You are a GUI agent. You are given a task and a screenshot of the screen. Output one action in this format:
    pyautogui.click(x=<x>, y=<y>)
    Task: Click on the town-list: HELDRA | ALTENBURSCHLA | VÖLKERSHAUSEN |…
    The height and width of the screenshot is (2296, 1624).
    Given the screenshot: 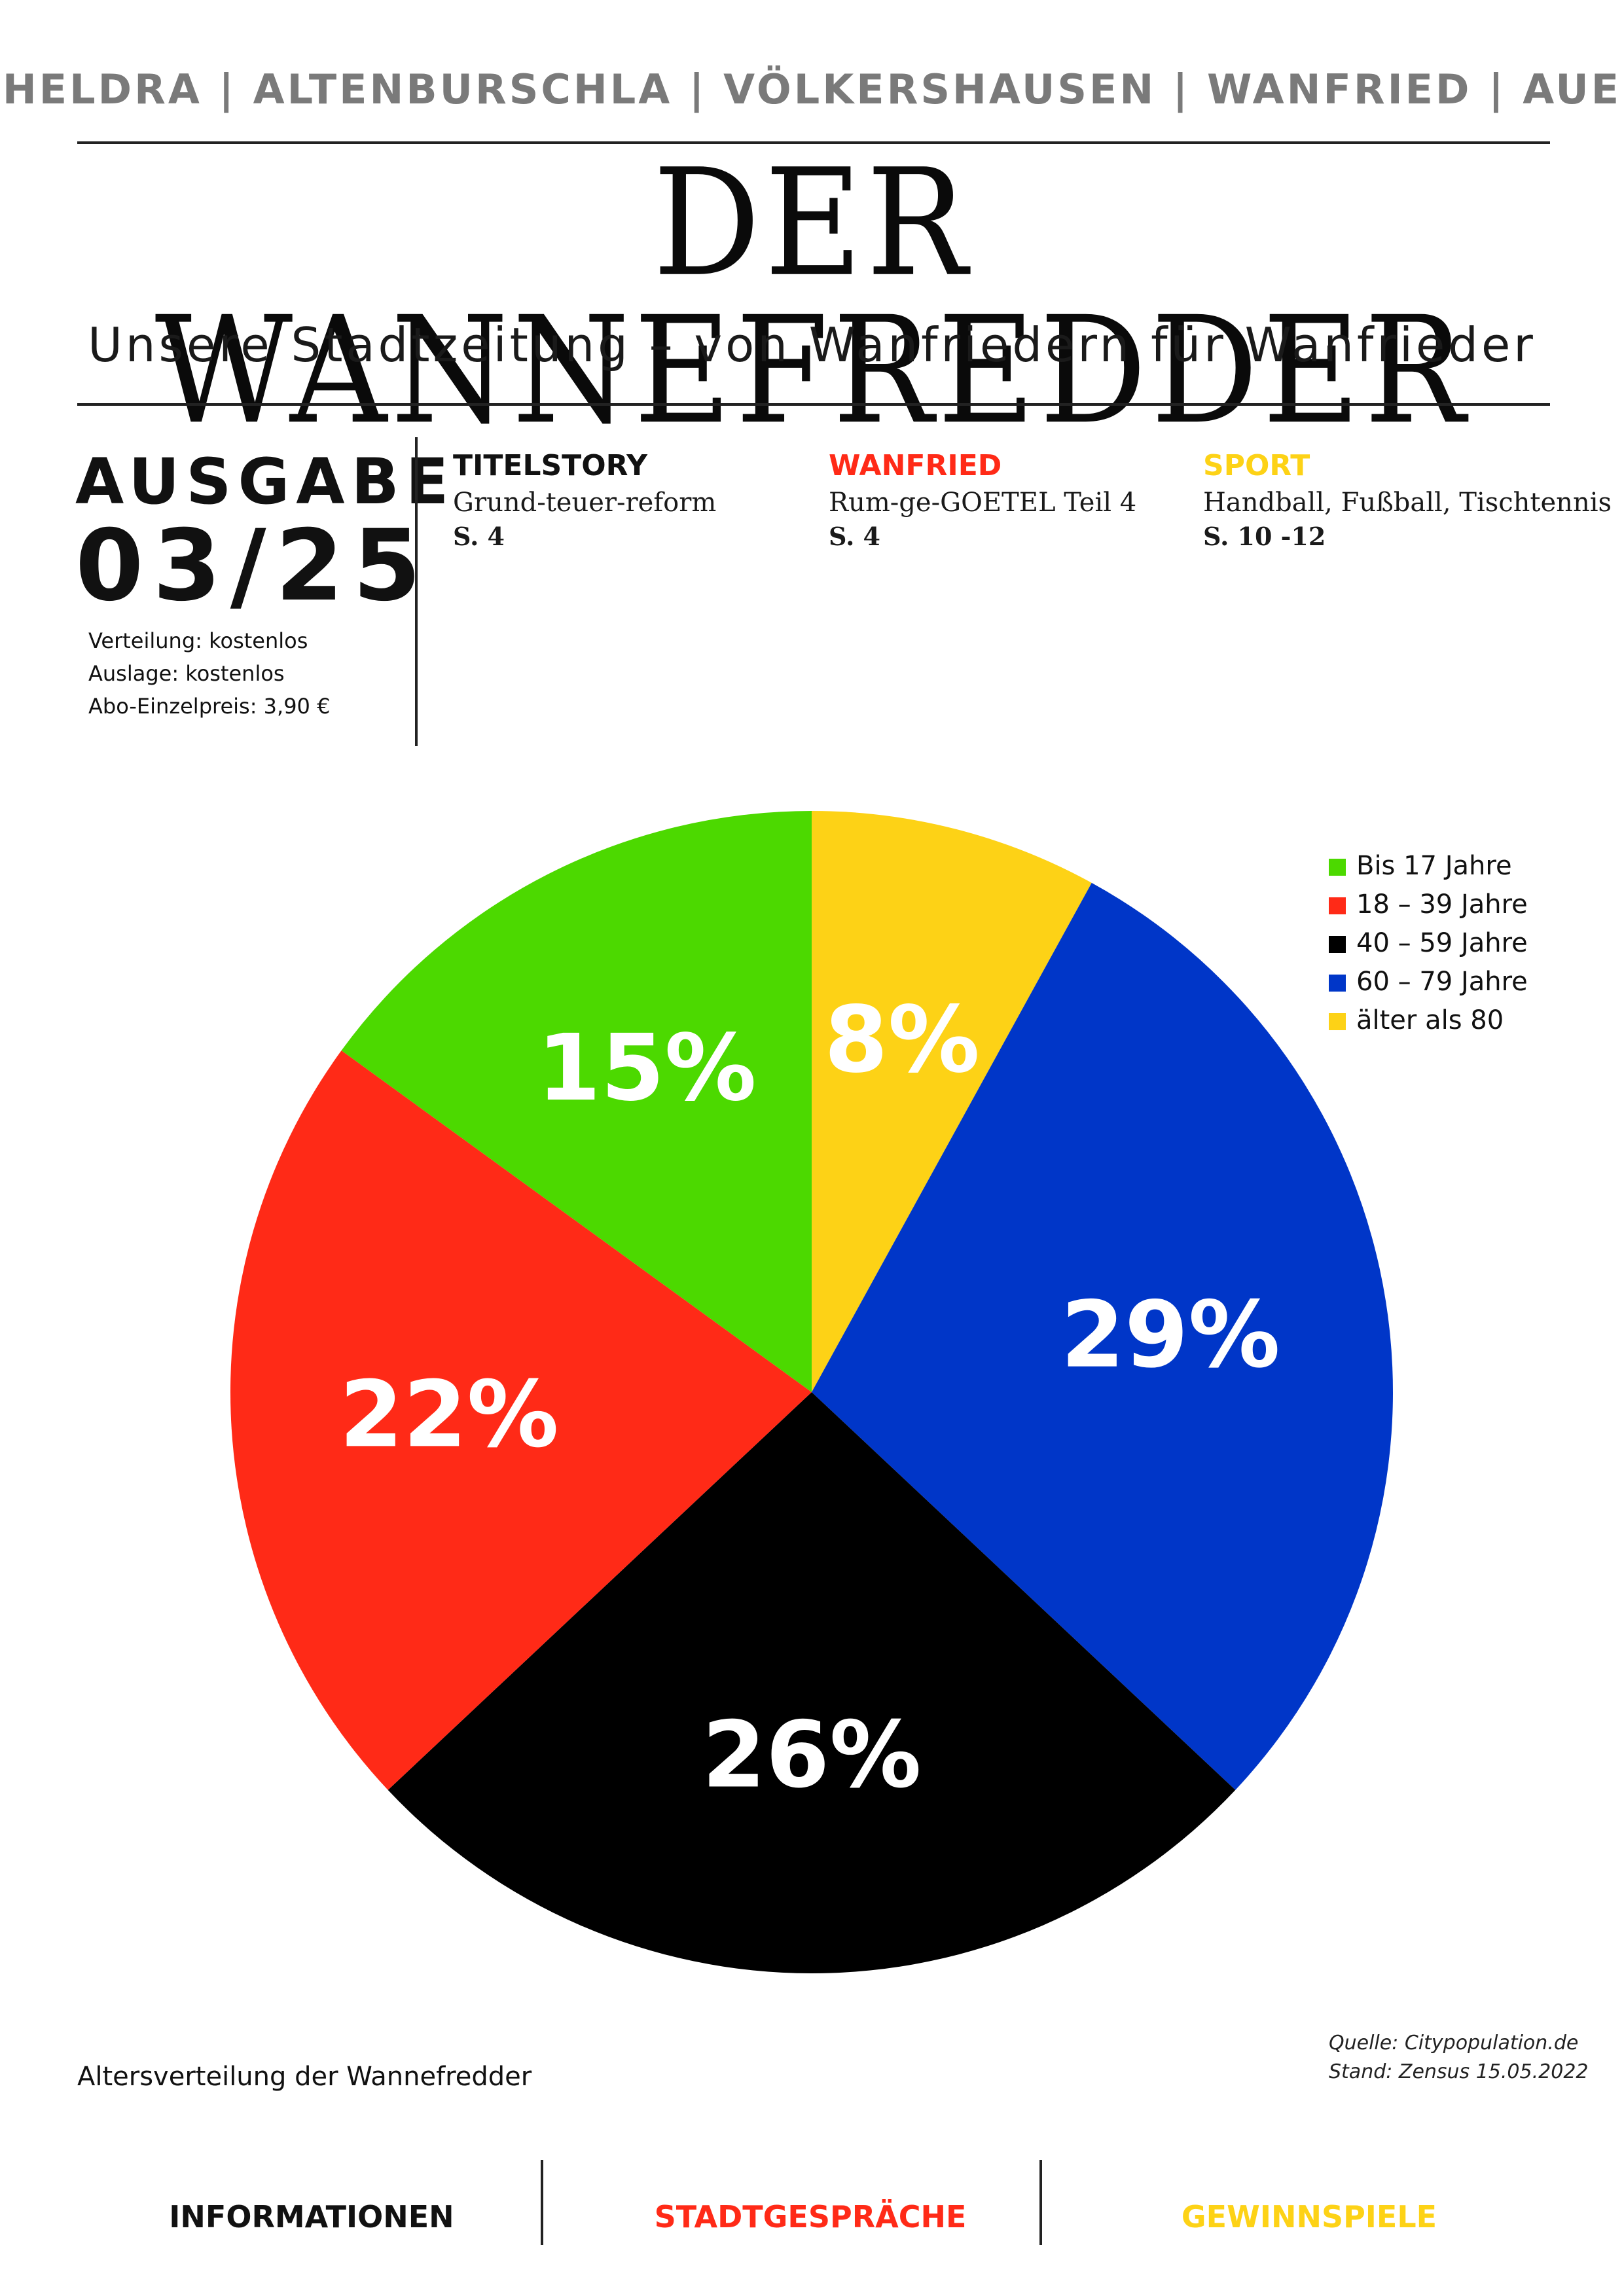 What is the action you would take?
    pyautogui.click(x=812, y=89)
    